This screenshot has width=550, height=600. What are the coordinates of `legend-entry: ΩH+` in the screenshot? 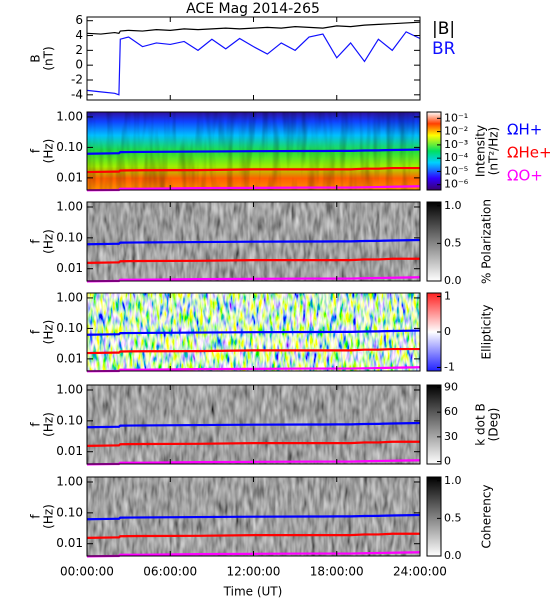 It's located at (524, 130).